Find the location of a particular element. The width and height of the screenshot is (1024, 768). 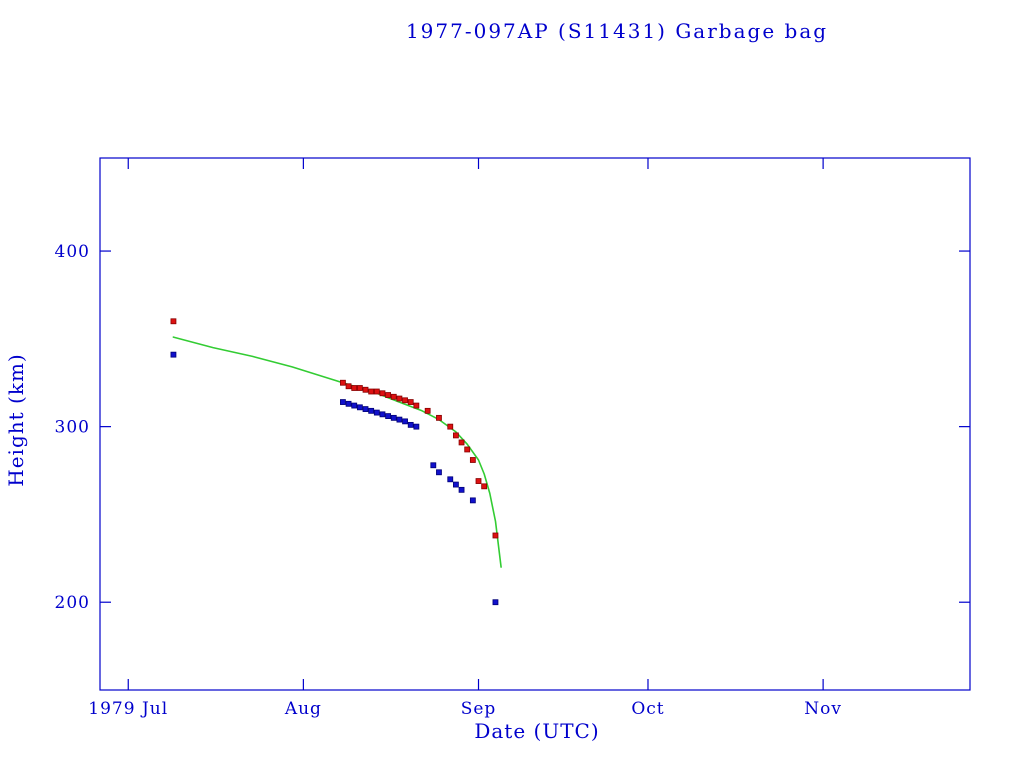

y-tick-label: 400 is located at coordinates (72, 252).